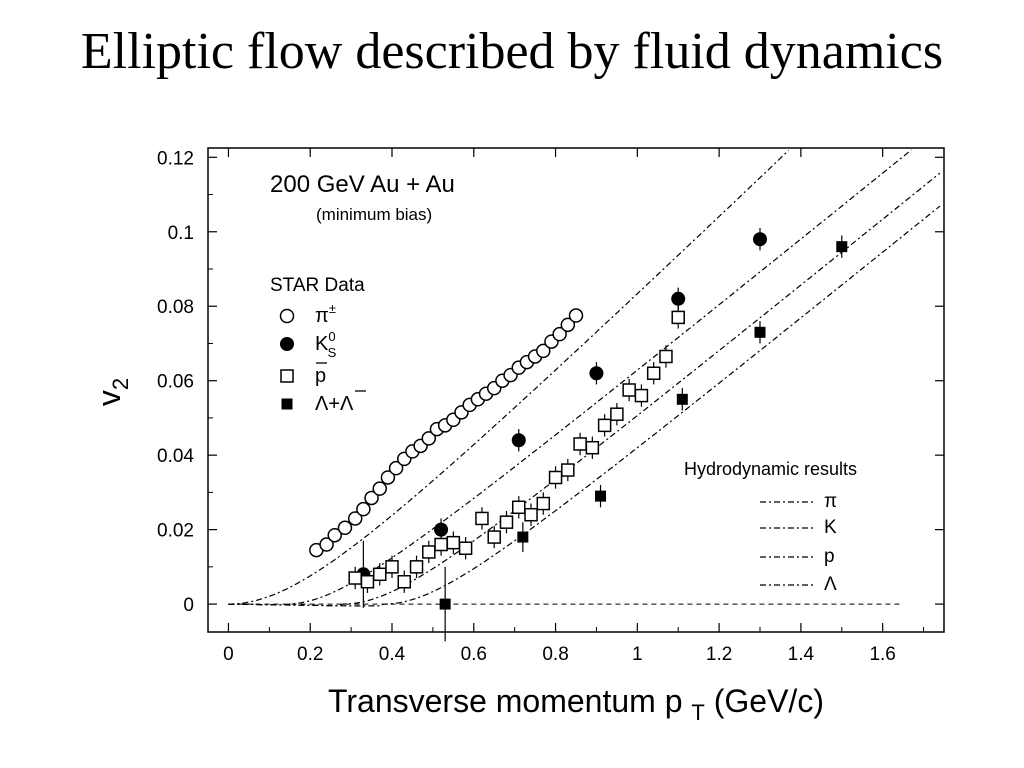 Image resolution: width=1024 pixels, height=768 pixels. I want to click on chart-subtitle: (minimum bias), so click(374, 214).